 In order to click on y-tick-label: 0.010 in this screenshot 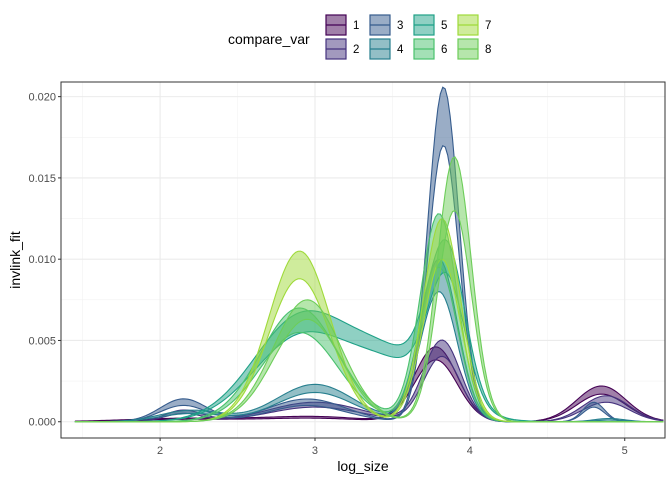, I will do `click(42, 260)`.